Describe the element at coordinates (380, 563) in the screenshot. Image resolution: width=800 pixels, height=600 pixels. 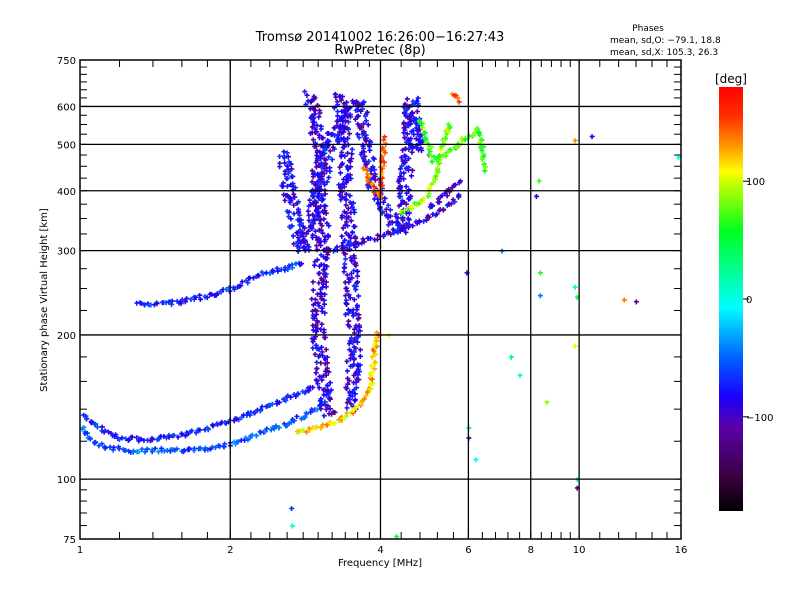
I see `x-axis-label: Frequency [MHz]` at that location.